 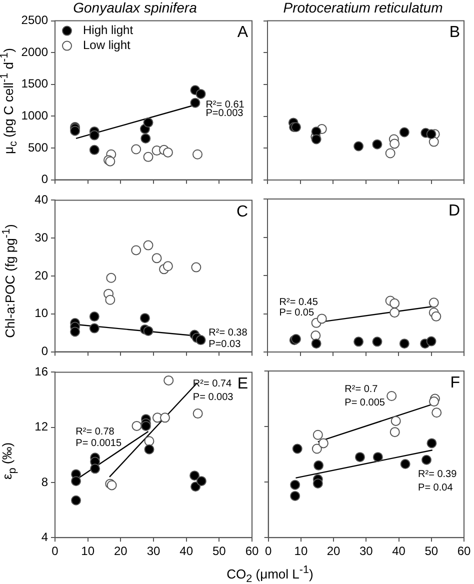 I want to click on y-tick-label: 1000, so click(x=34, y=115).